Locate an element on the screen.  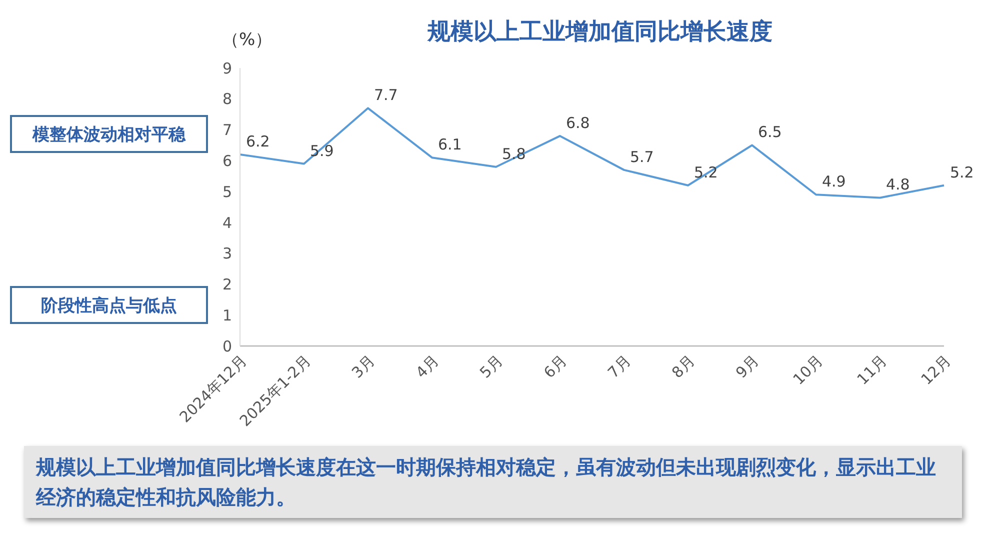
y-tick-label: 1 is located at coordinates (227, 315).